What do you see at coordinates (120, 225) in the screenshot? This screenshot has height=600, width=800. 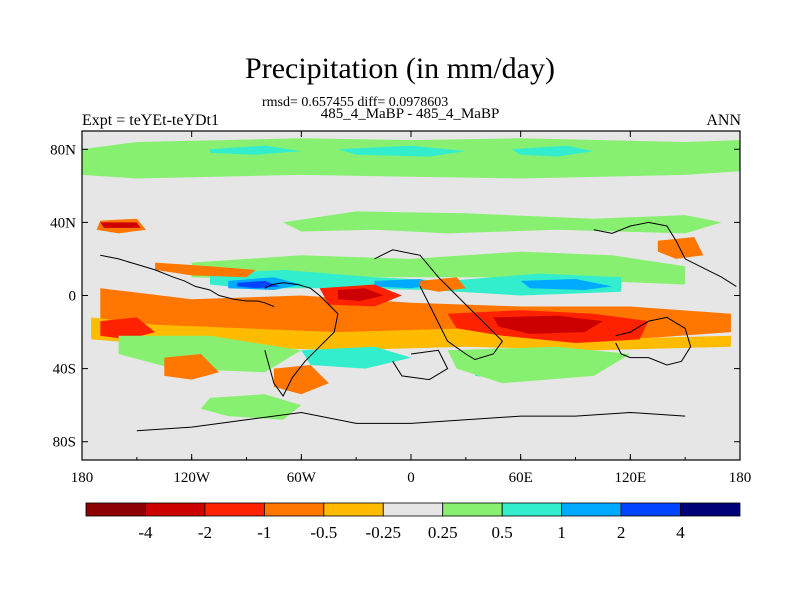 I see `region-nh-darkred` at bounding box center [120, 225].